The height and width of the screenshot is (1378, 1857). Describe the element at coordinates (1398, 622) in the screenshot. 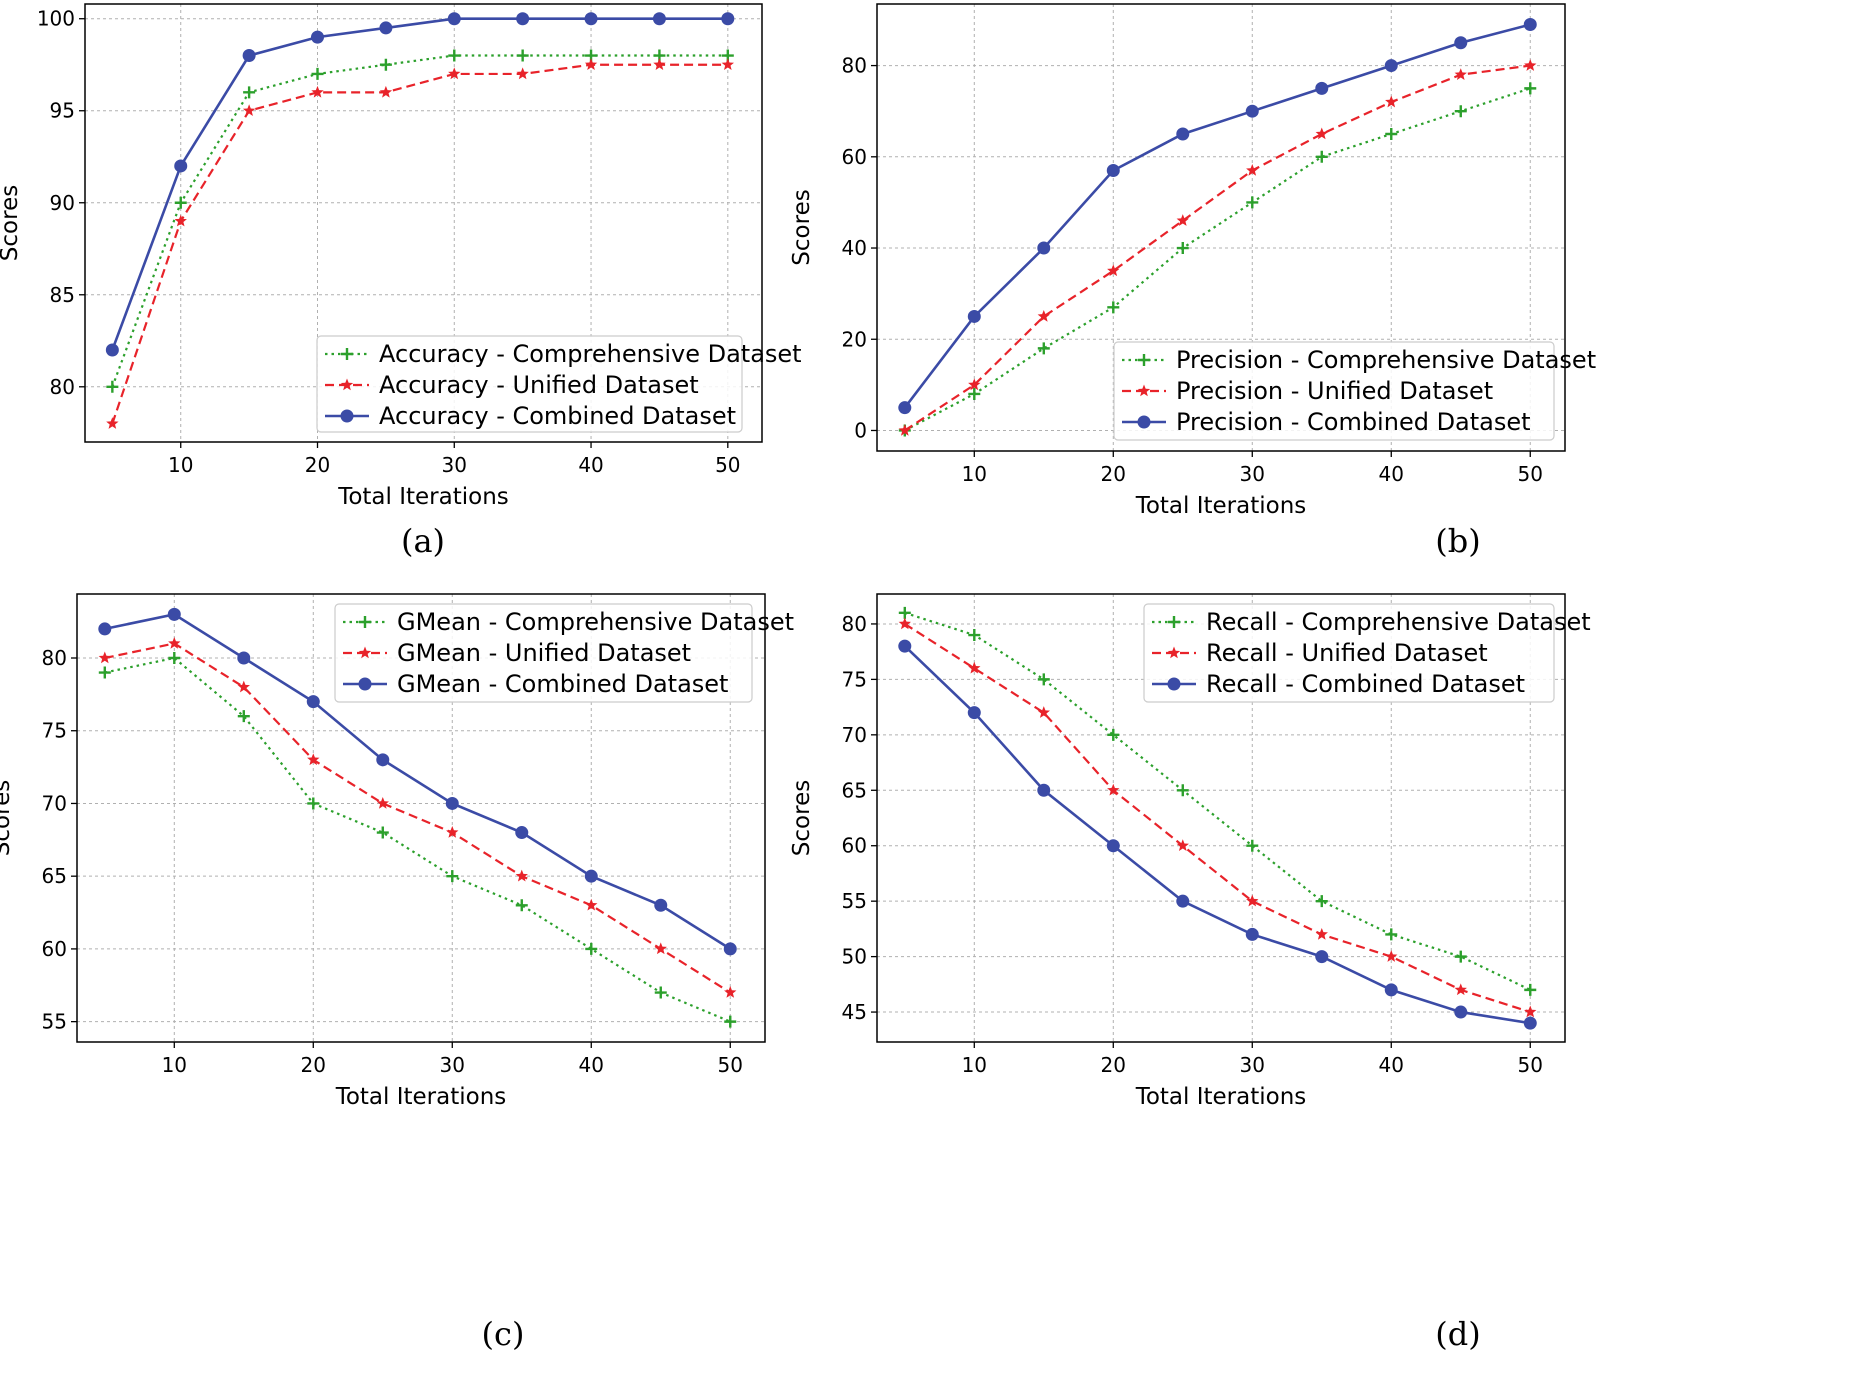

I see `legend-label: Recall - Comprehensive Dataset` at that location.